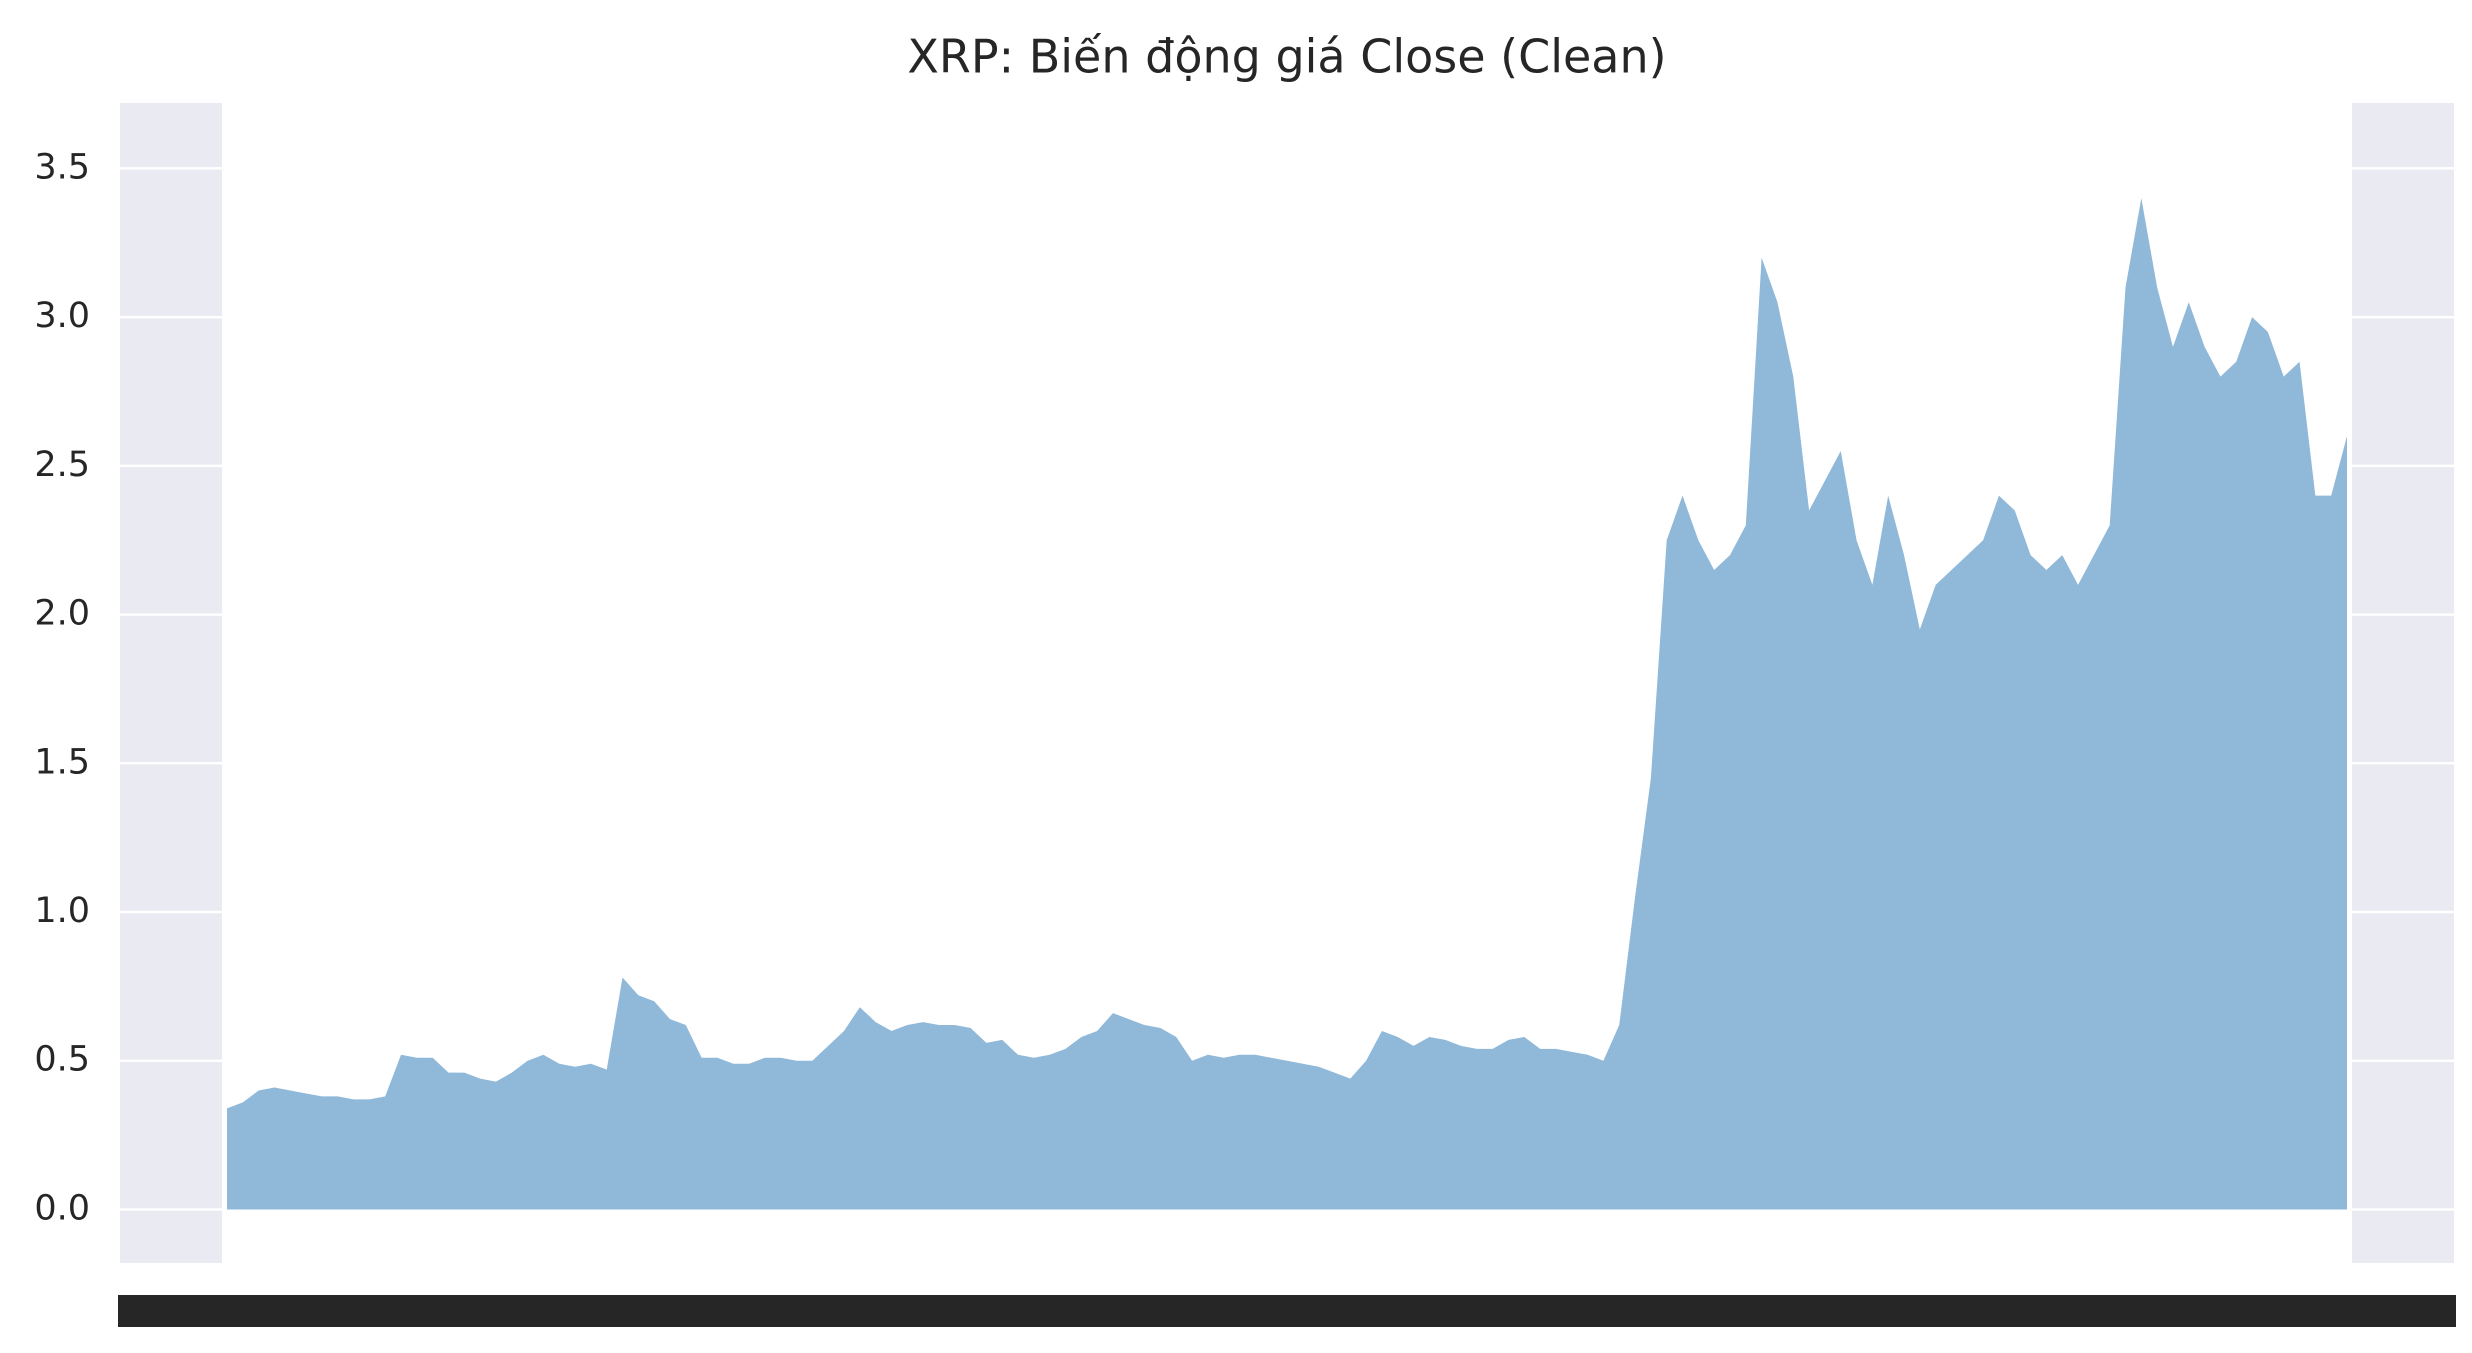  What do you see at coordinates (1286, 57) in the screenshot?
I see `chart-title: XRP: Biến động giá Close (Clean)` at bounding box center [1286, 57].